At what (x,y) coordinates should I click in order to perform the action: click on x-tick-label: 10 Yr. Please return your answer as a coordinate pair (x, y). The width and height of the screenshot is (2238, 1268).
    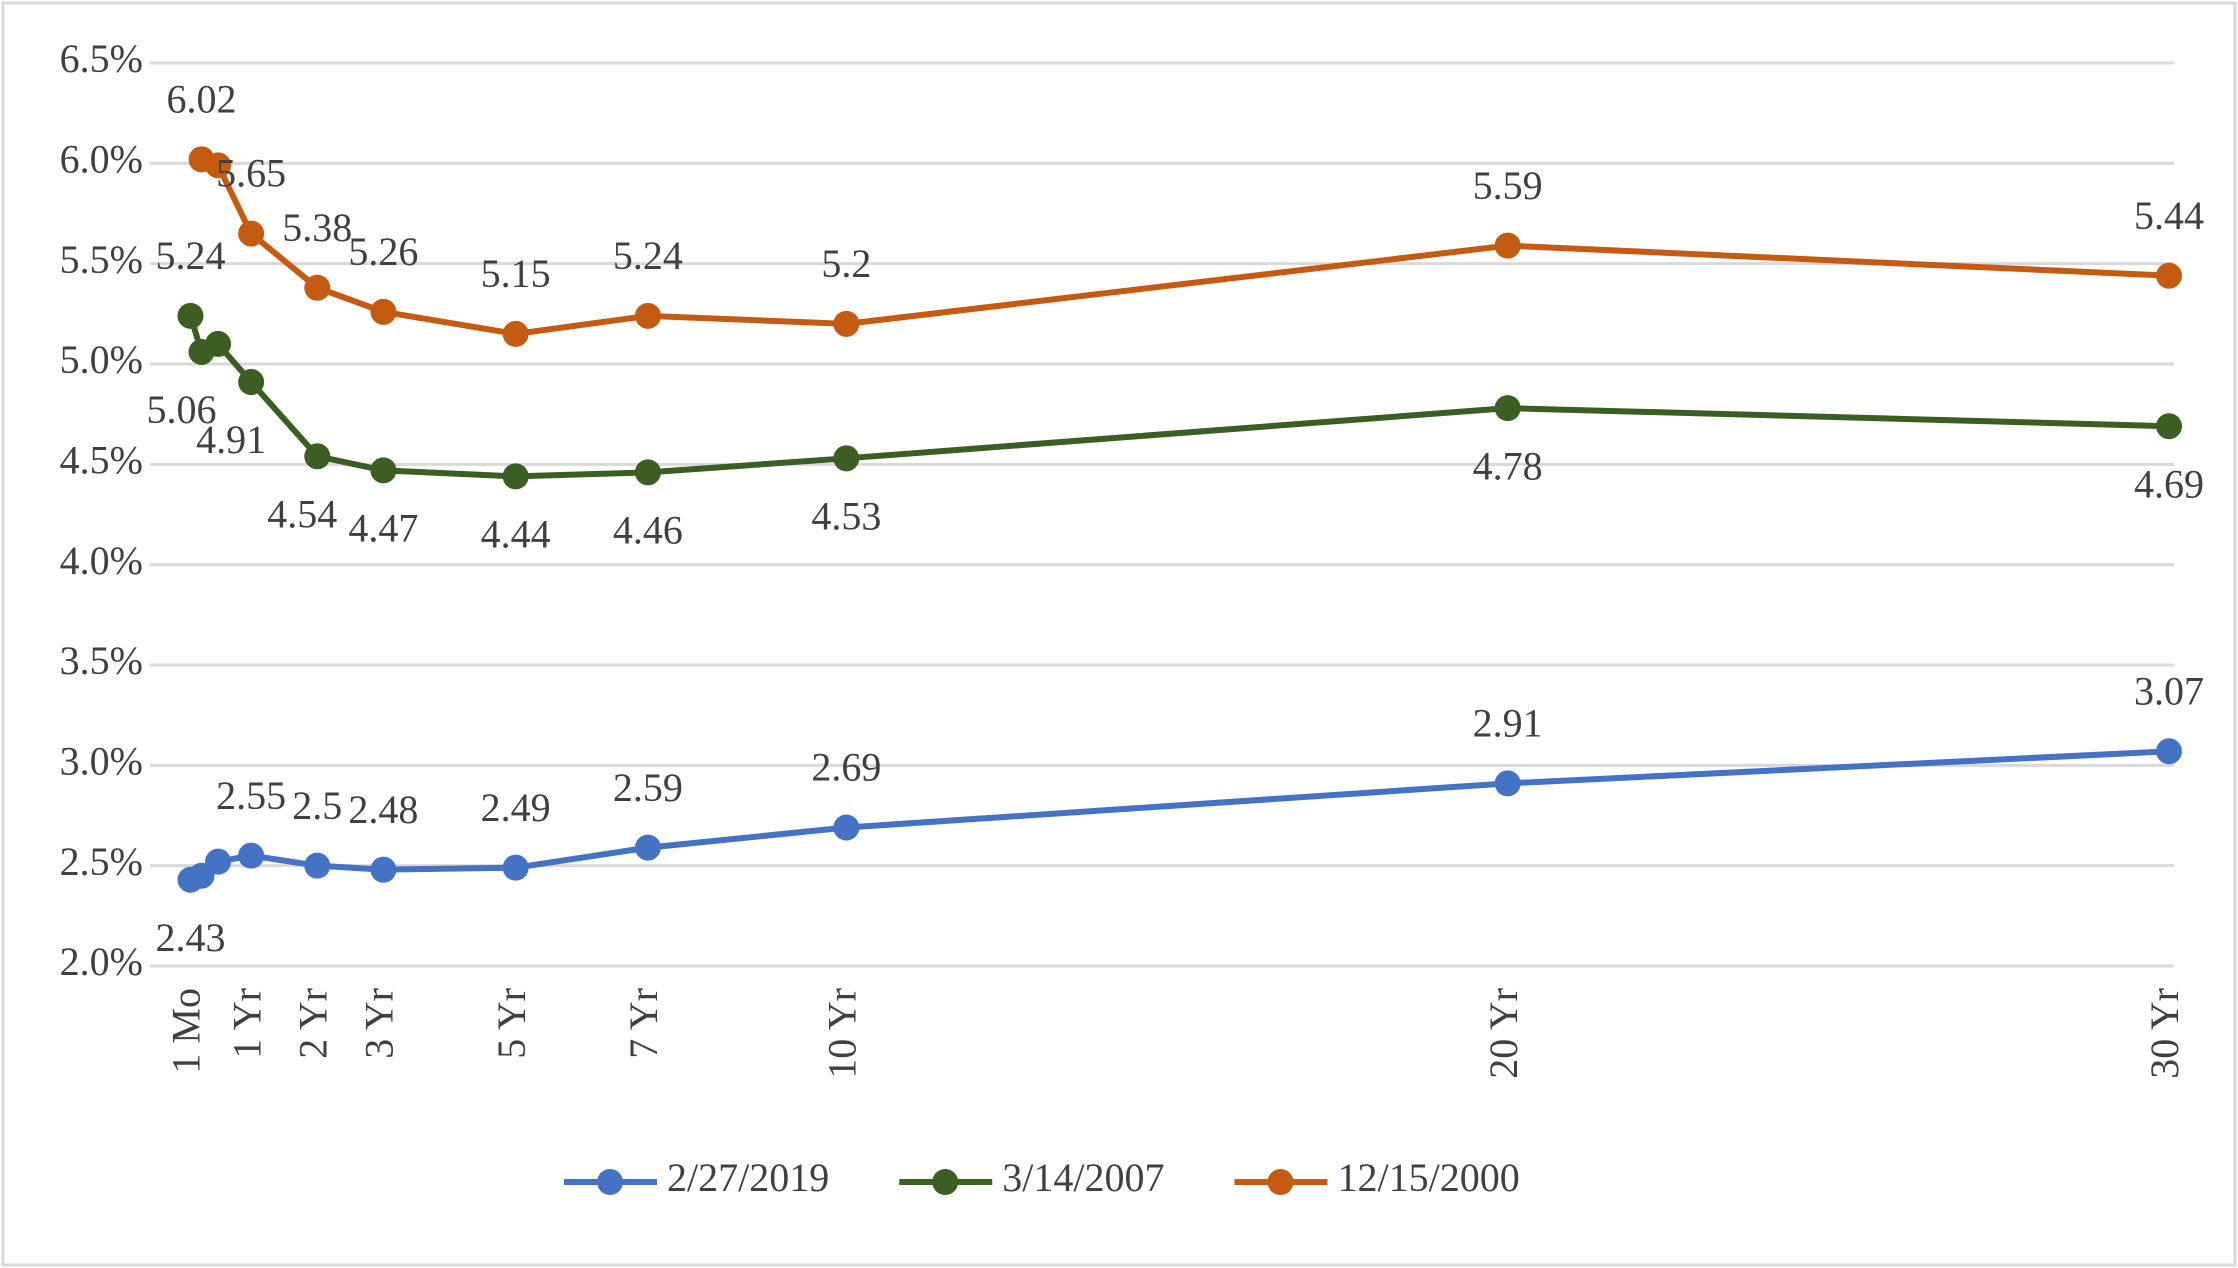
    Looking at the image, I should click on (842, 1033).